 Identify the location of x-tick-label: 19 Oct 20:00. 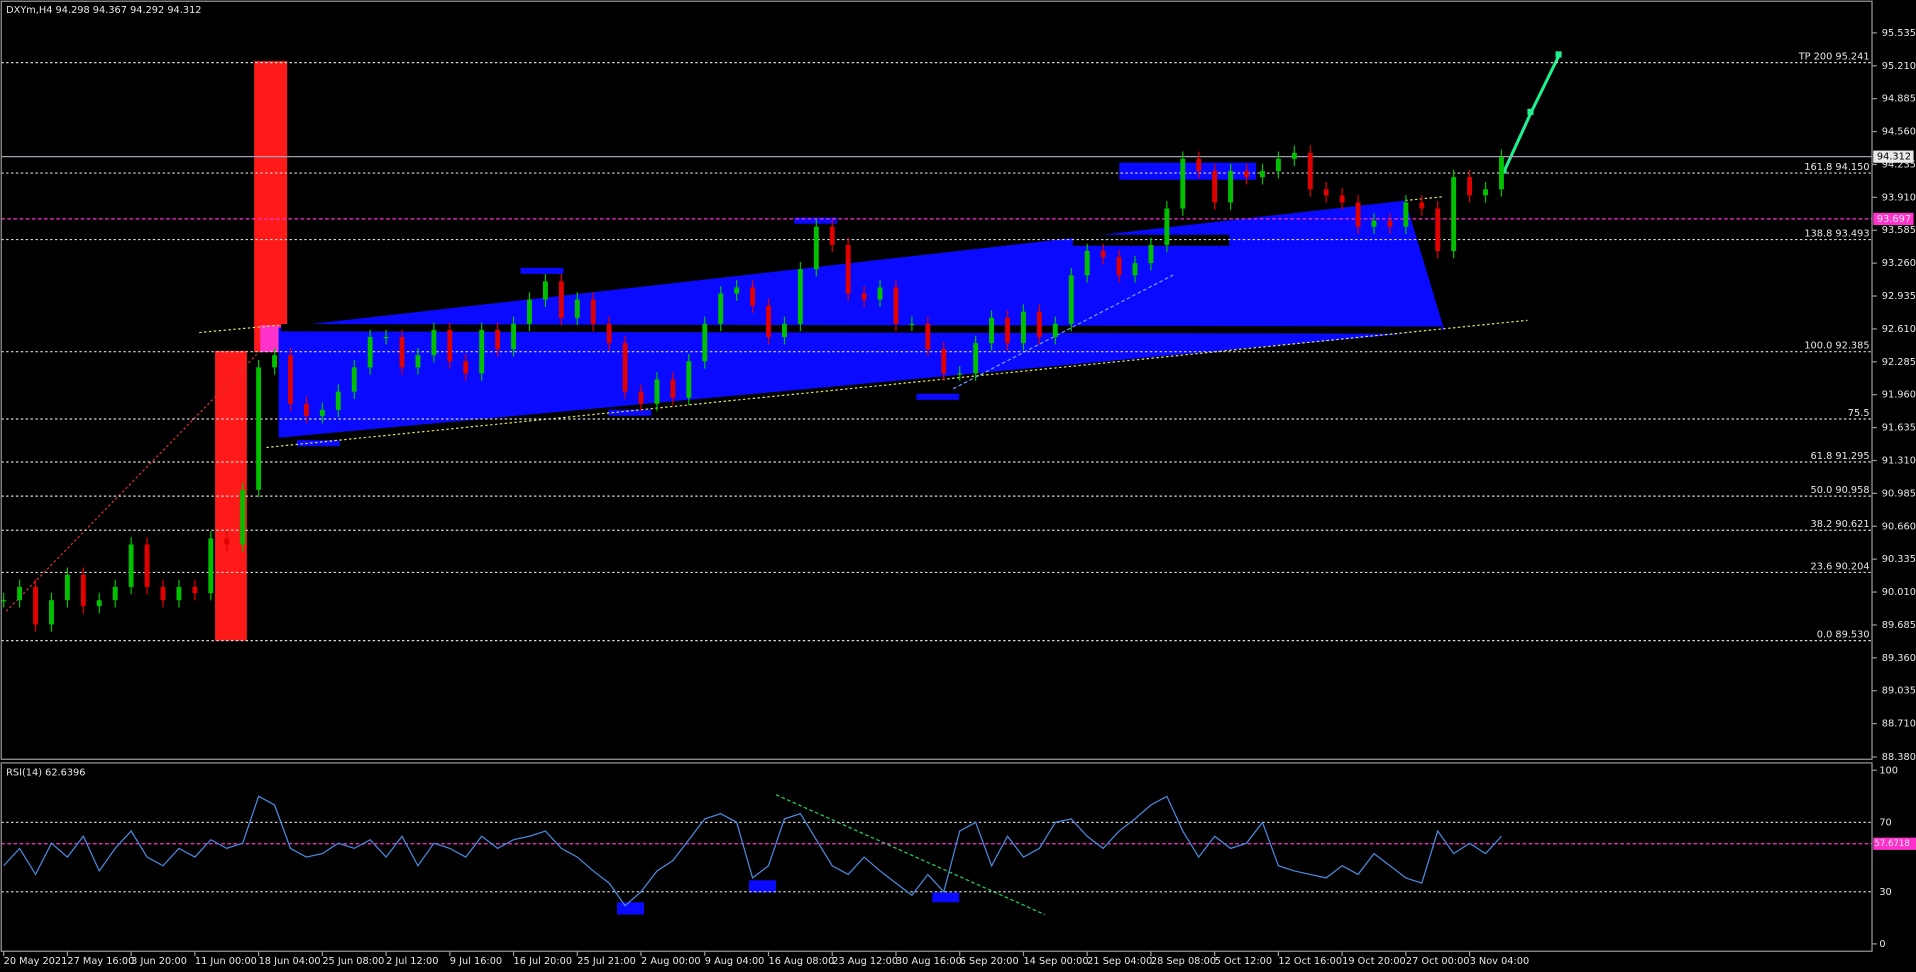
(1374, 961).